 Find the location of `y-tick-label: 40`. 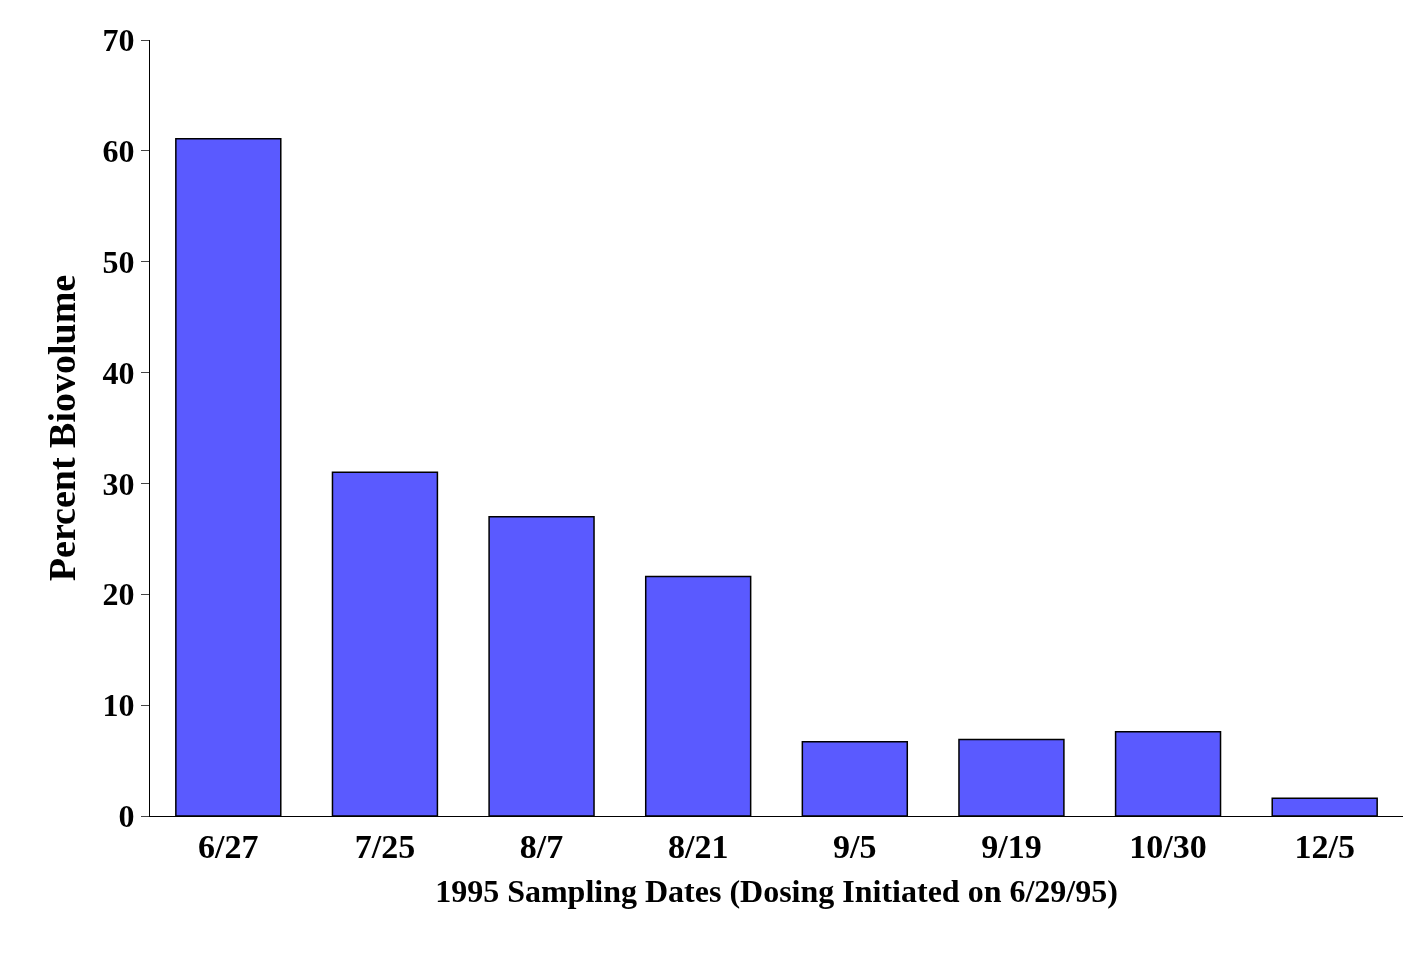

y-tick-label: 40 is located at coordinates (118, 372).